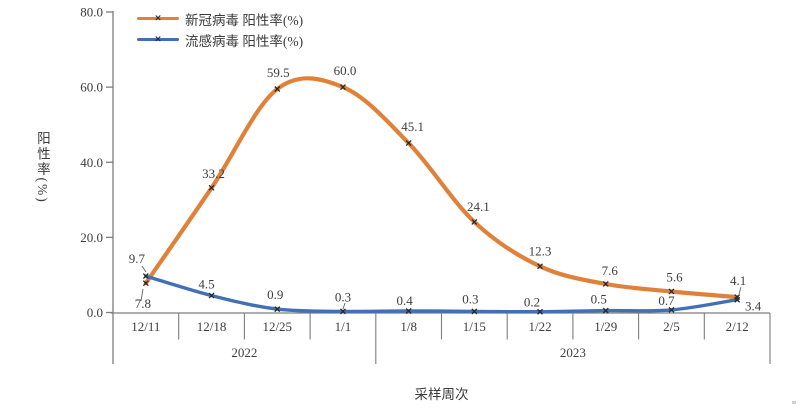 This screenshot has height=409, width=800. What do you see at coordinates (91, 87) in the screenshot?
I see `y-tick-label: 60.0` at bounding box center [91, 87].